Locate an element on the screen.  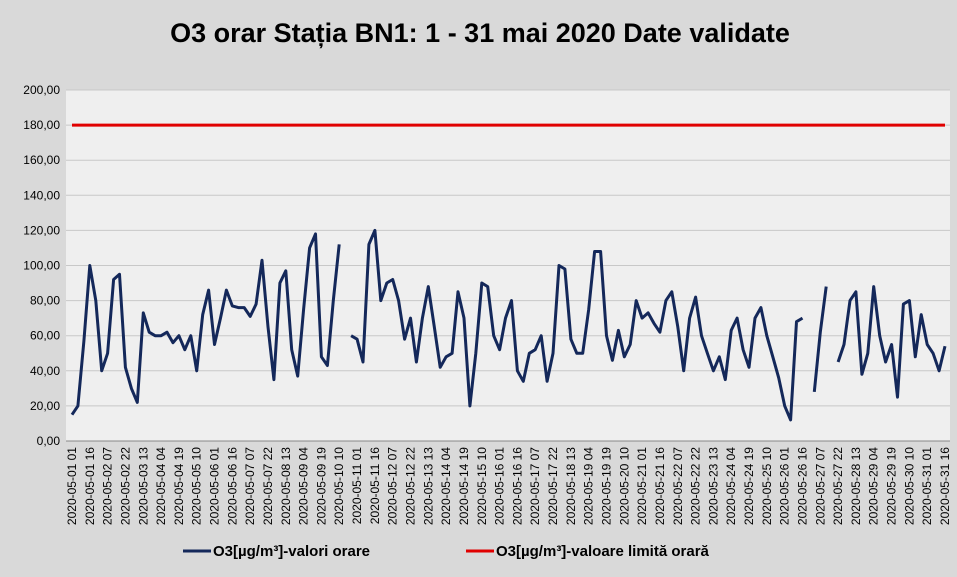
x-tick-label: 2020-05-24 04 is located at coordinates (731, 486).